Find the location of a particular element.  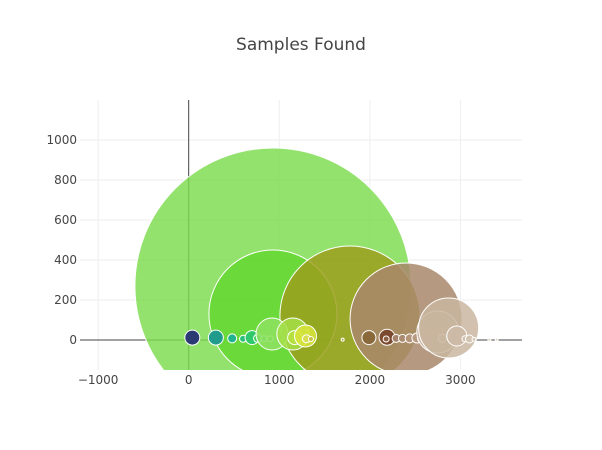

chart-title: Samples Found is located at coordinates (301, 45).